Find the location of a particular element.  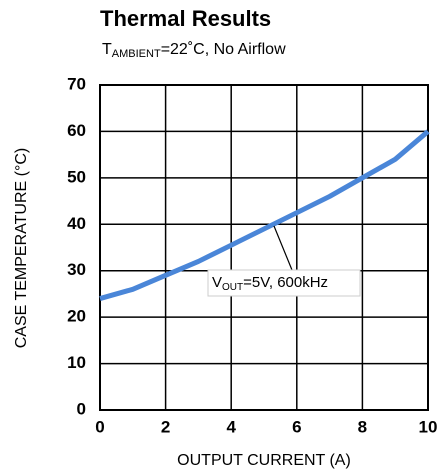

chart-subtitle: TAMBIENT=22˚C, No Airflow is located at coordinates (194, 50).